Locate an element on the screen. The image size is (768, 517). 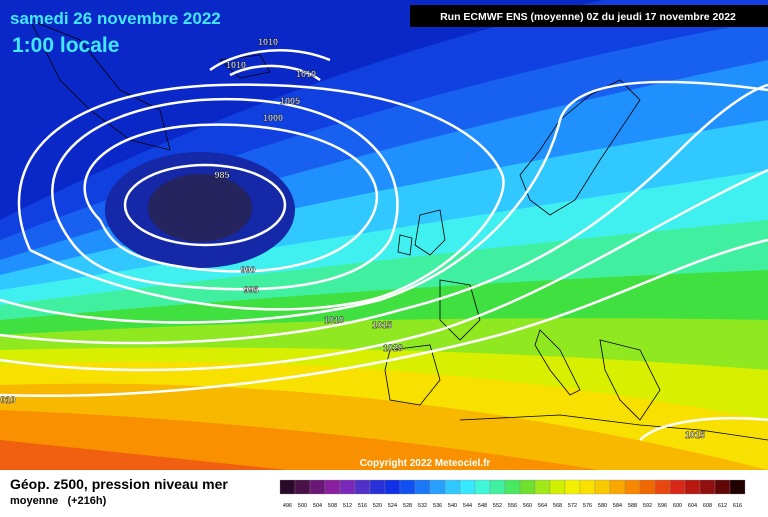
run-box is located at coordinates (589, 16).